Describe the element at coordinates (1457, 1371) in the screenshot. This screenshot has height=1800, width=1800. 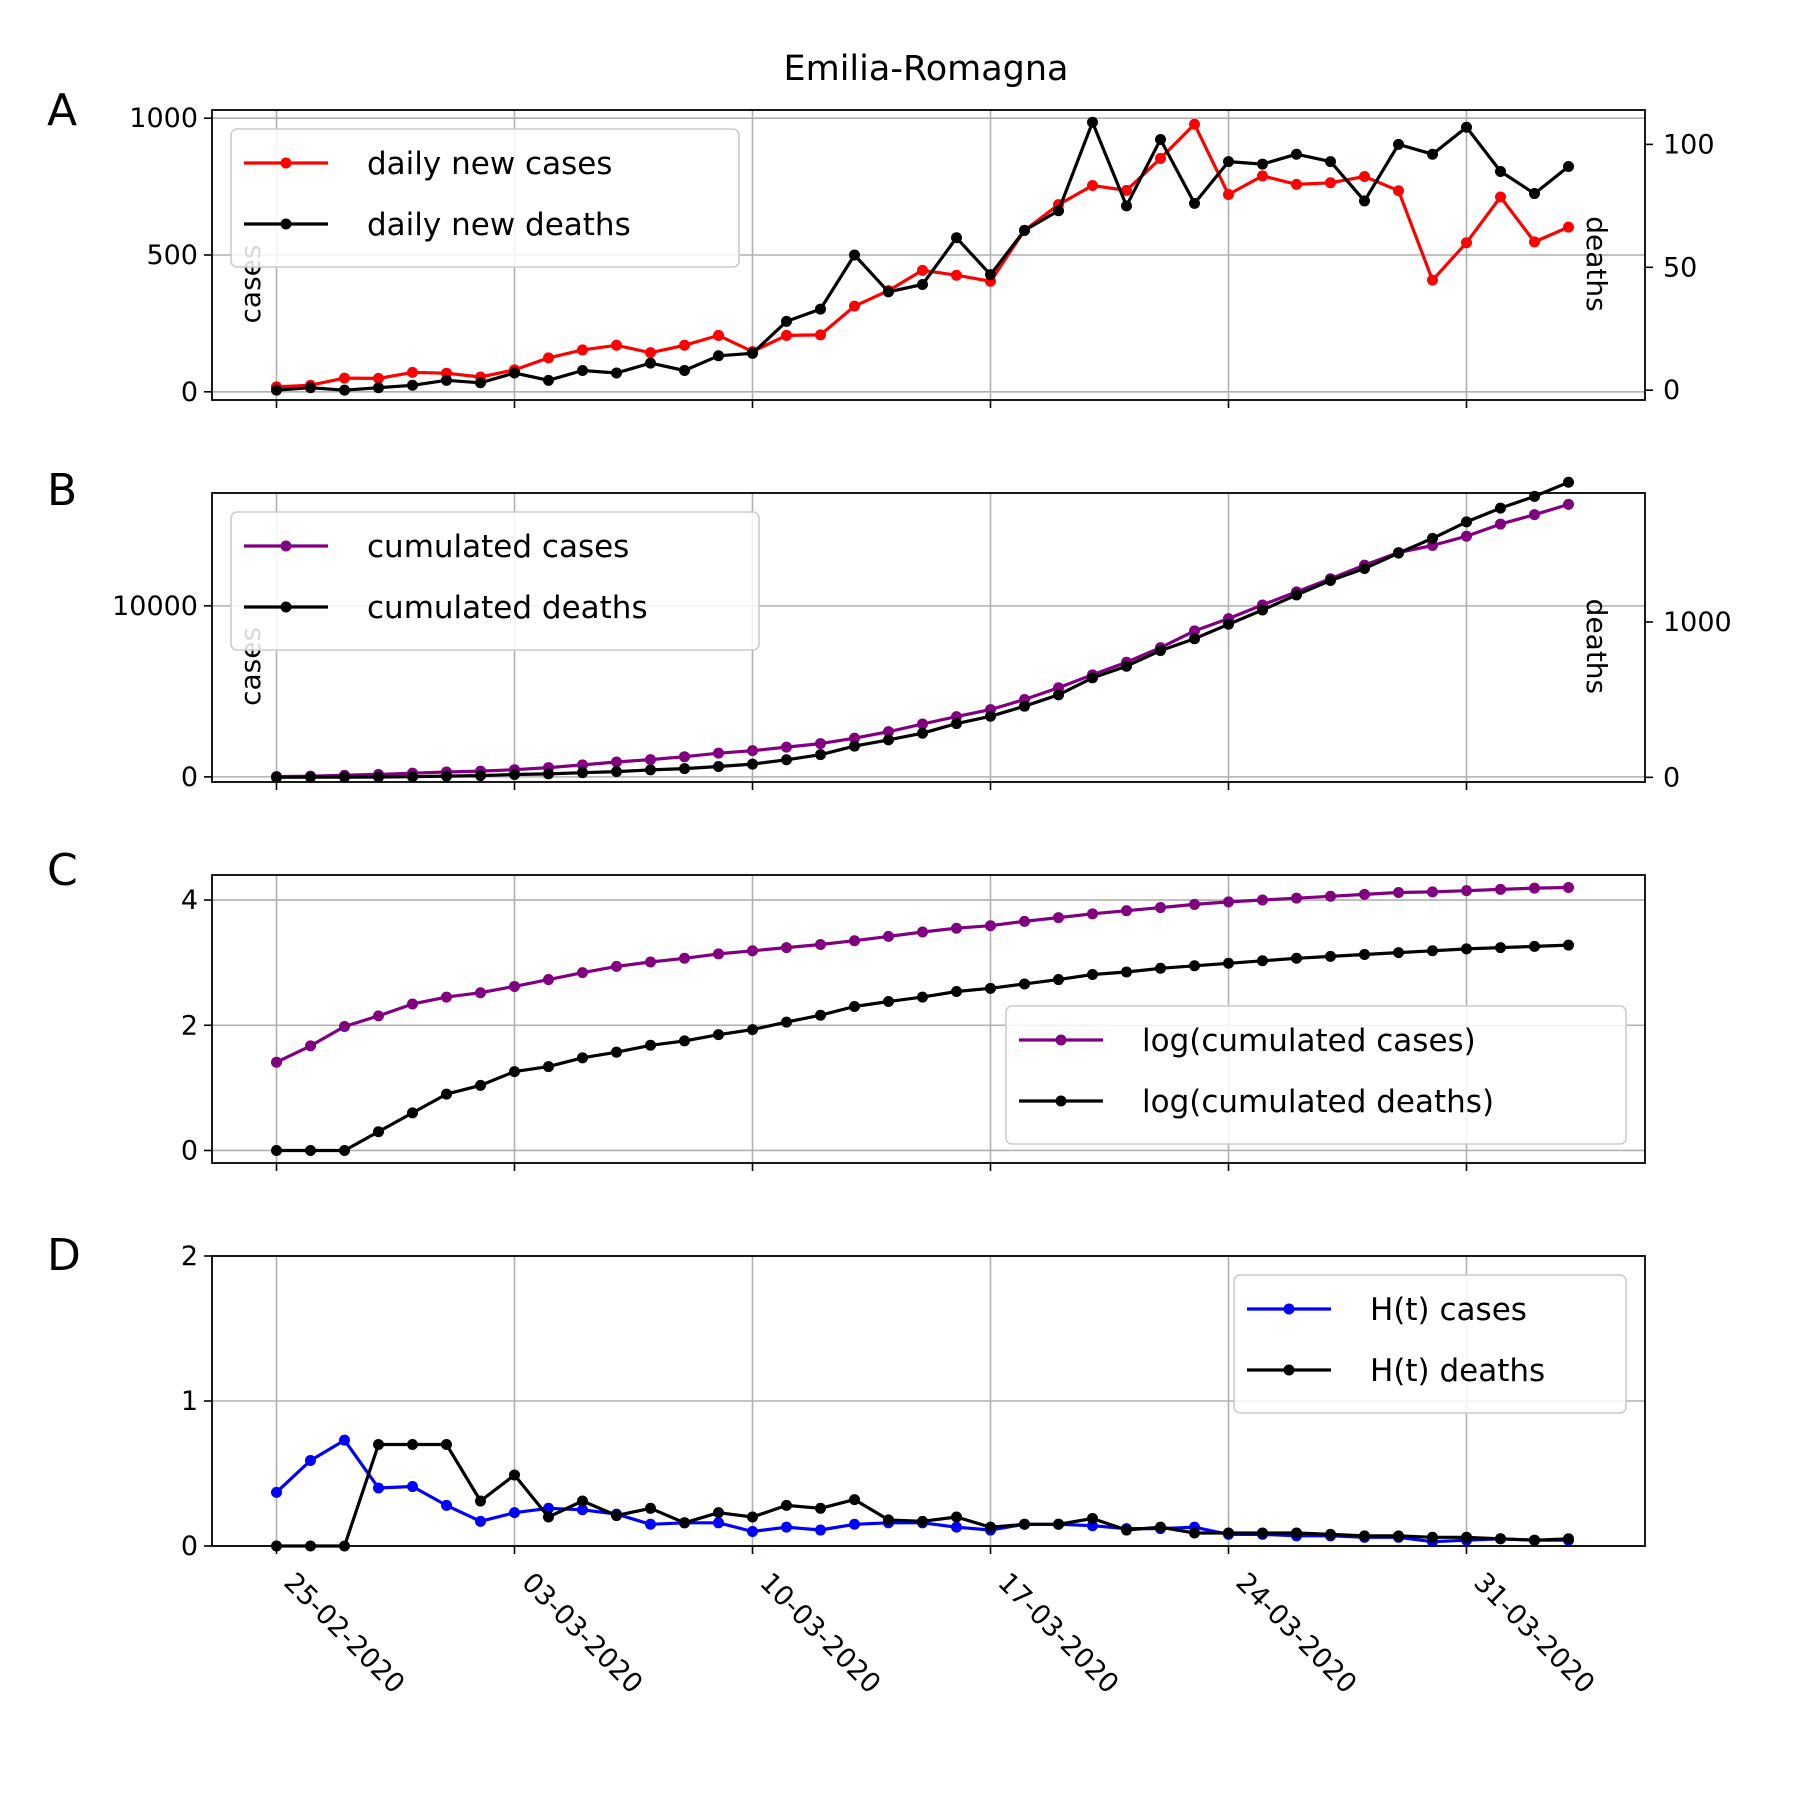
I see `legend-label: H(t) deaths` at that location.